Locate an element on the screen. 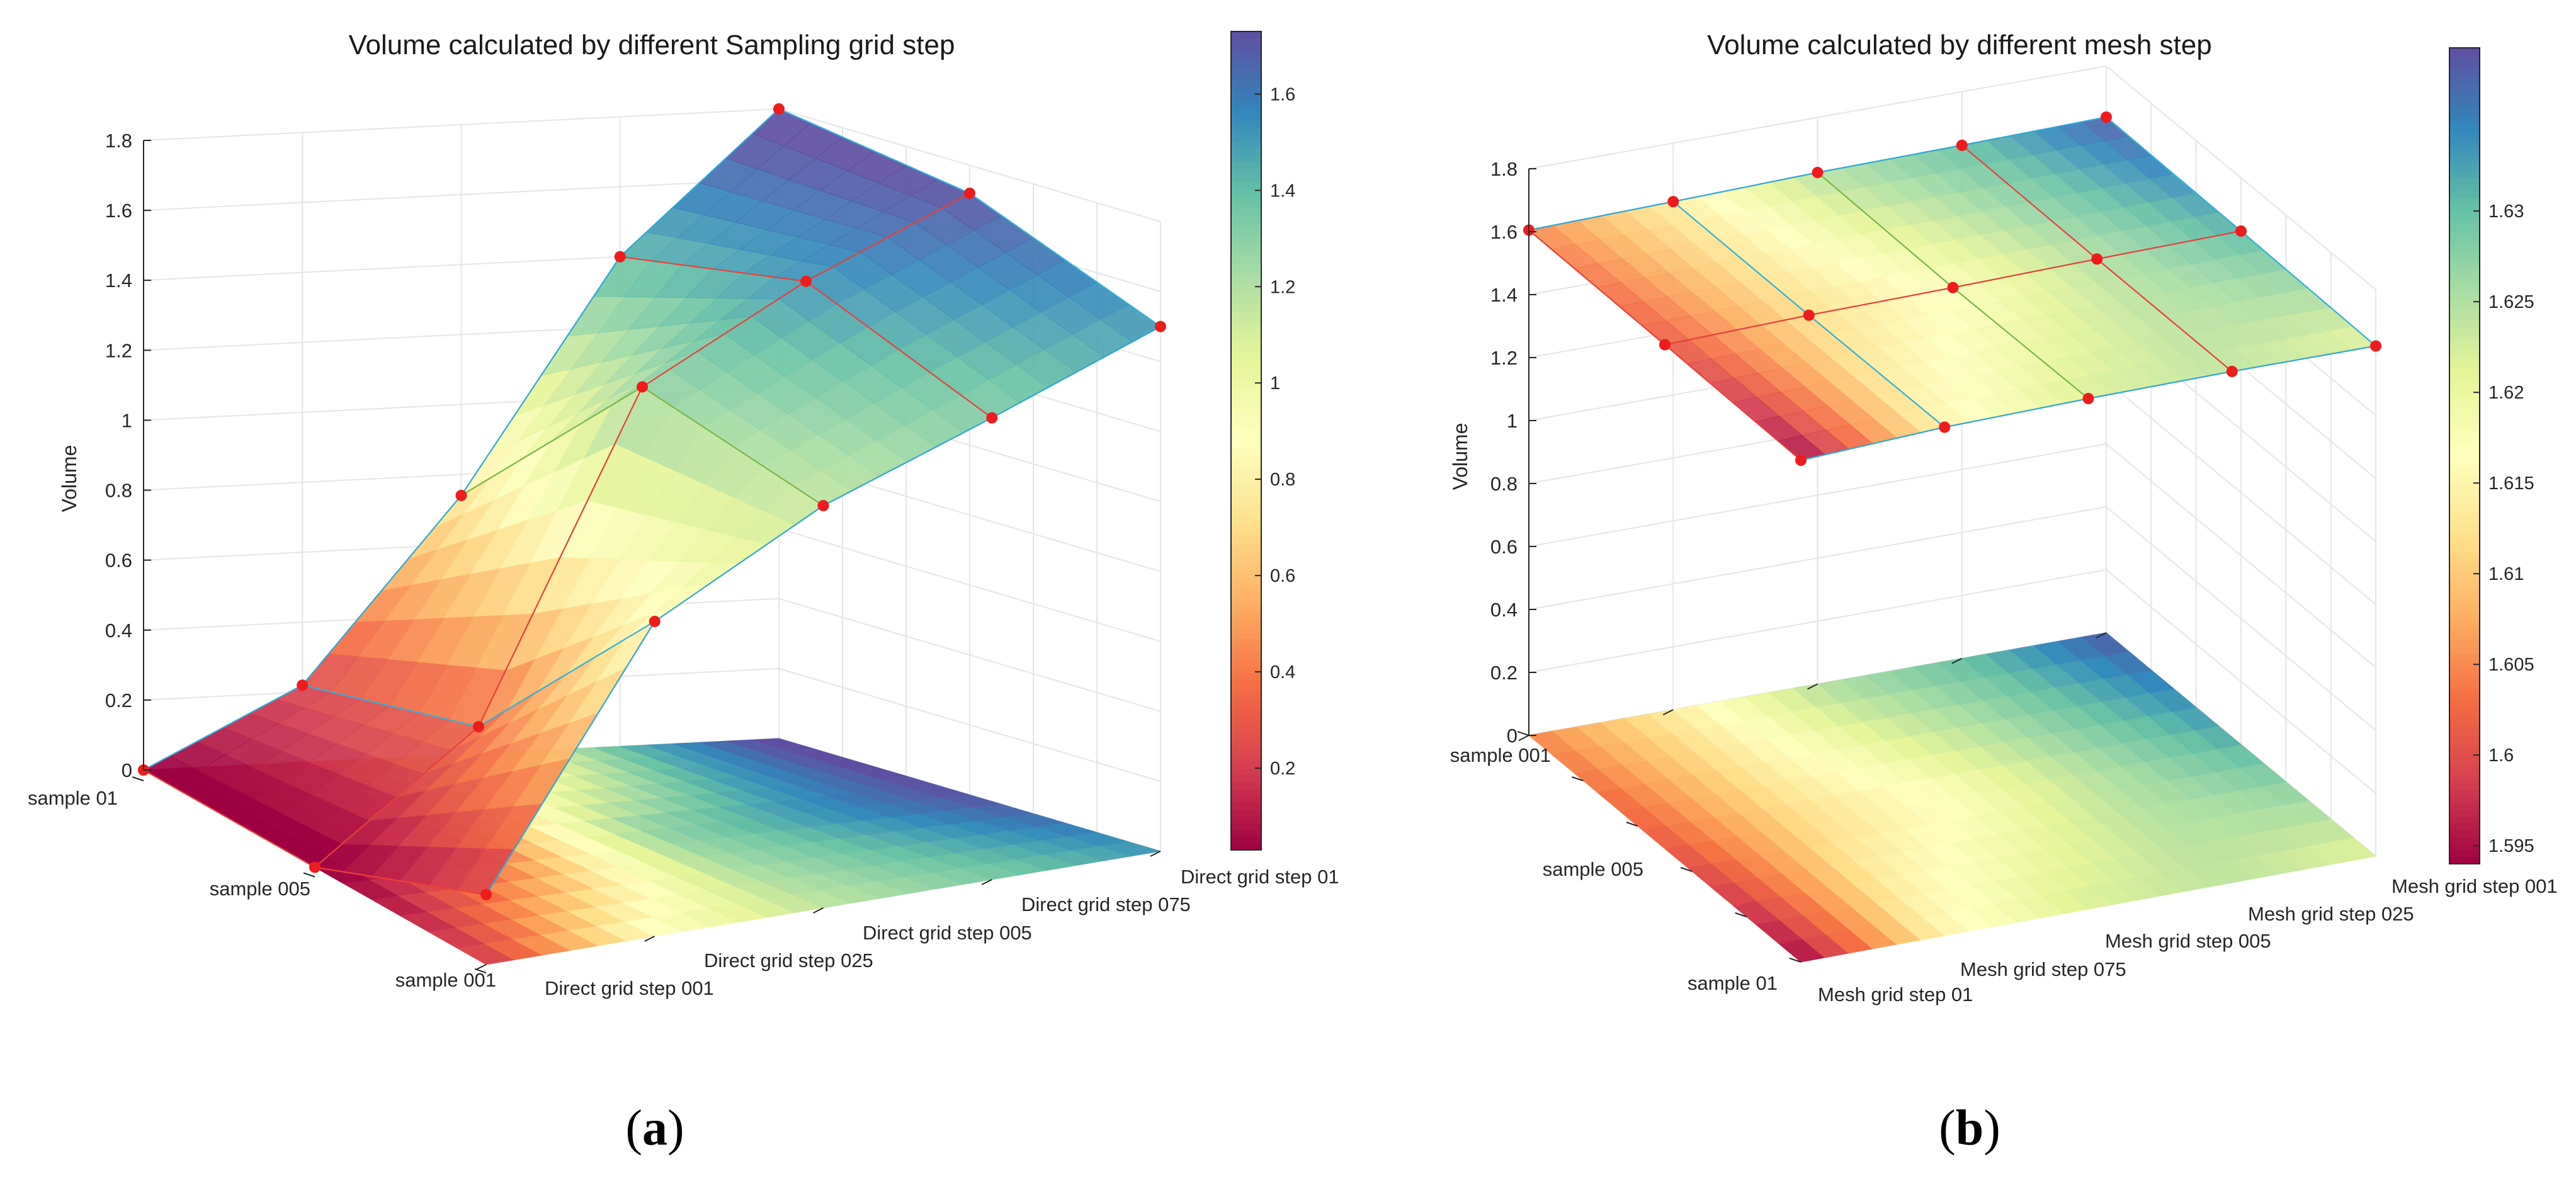 This screenshot has width=2576, height=1178. z-tick-label: 1.4 is located at coordinates (118, 280).